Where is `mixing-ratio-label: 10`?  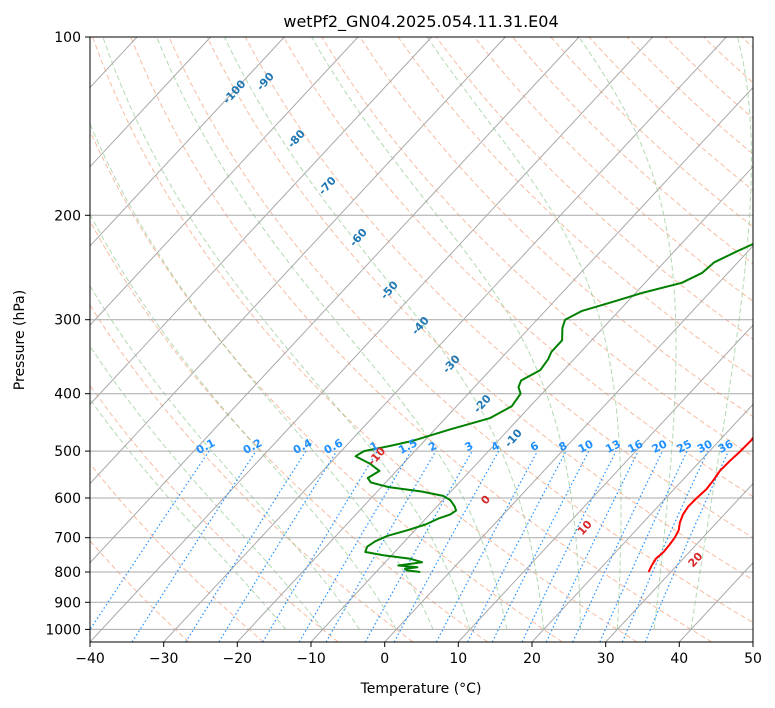 mixing-ratio-label: 10 is located at coordinates (586, 446).